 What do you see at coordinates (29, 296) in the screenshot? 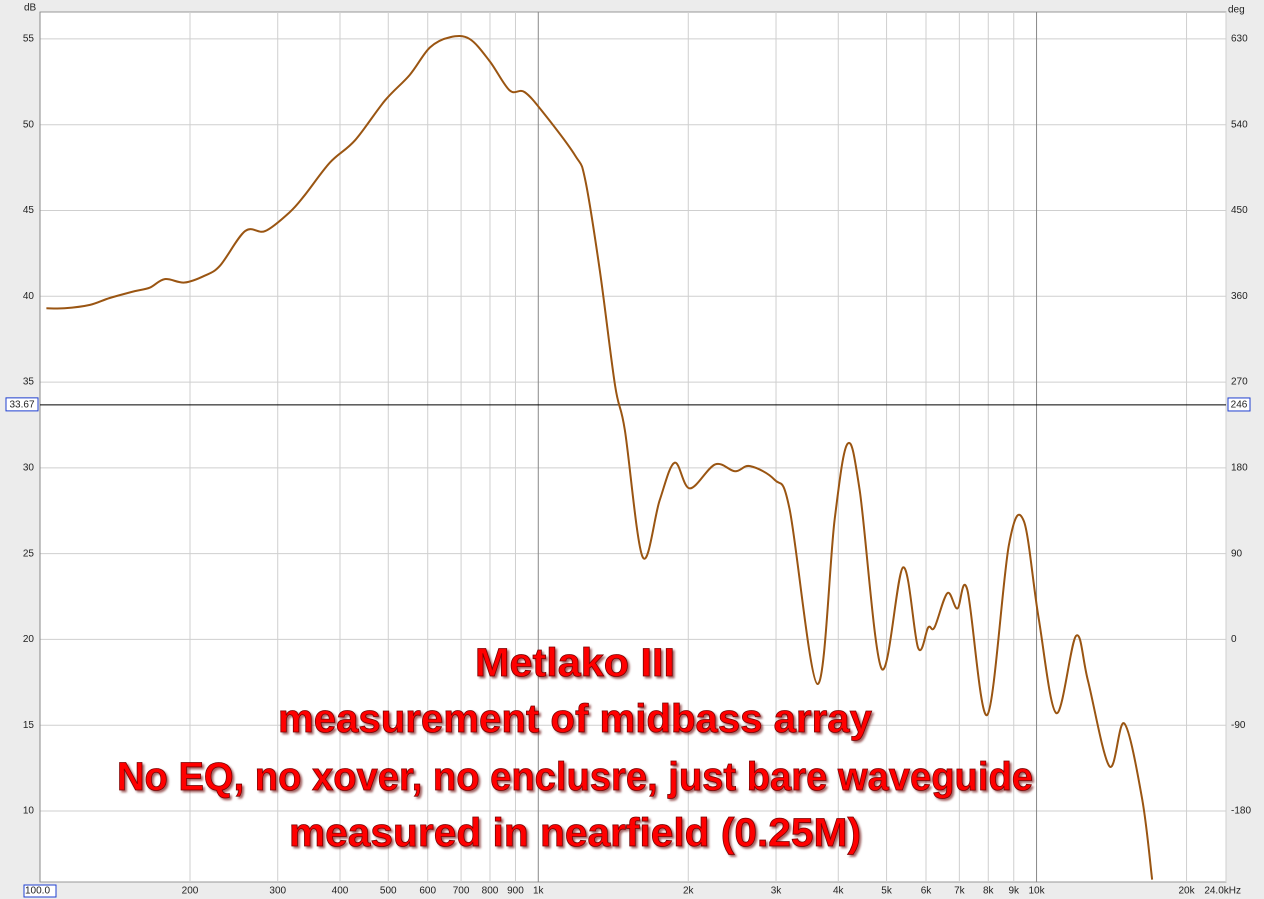
I see `y-tick-label: 40` at bounding box center [29, 296].